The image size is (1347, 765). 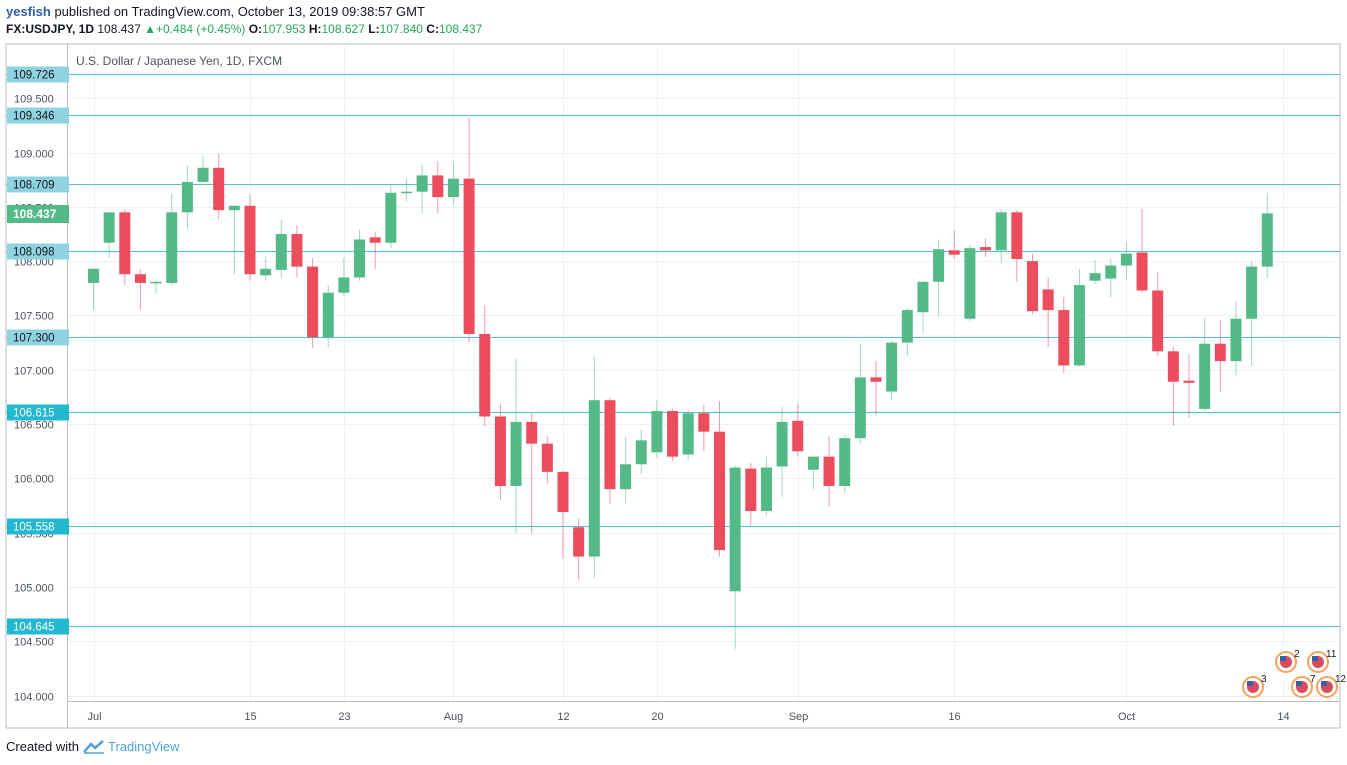 What do you see at coordinates (1331, 686) in the screenshot?
I see `us-flag-event-icon: 12` at bounding box center [1331, 686].